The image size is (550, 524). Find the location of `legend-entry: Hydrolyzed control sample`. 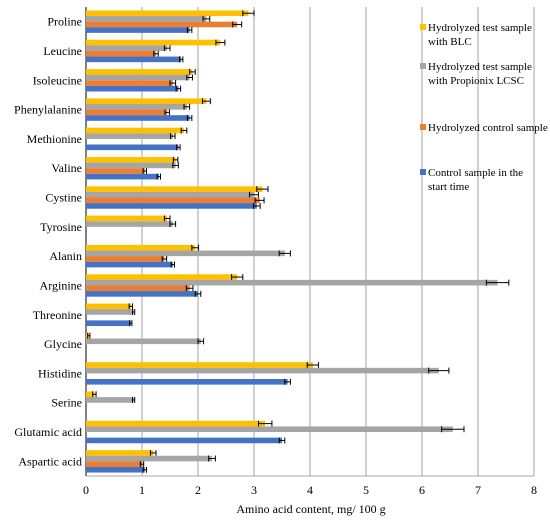

legend-entry: Hydrolyzed control sample is located at coordinates (484, 128).